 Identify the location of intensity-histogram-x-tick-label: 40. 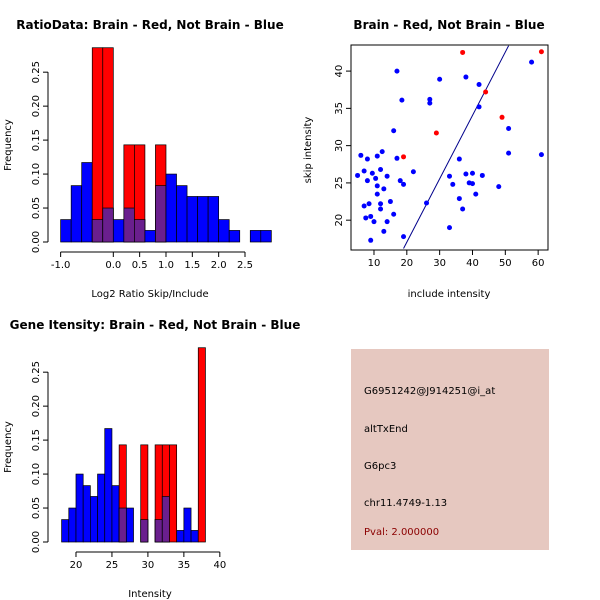
(219, 565).